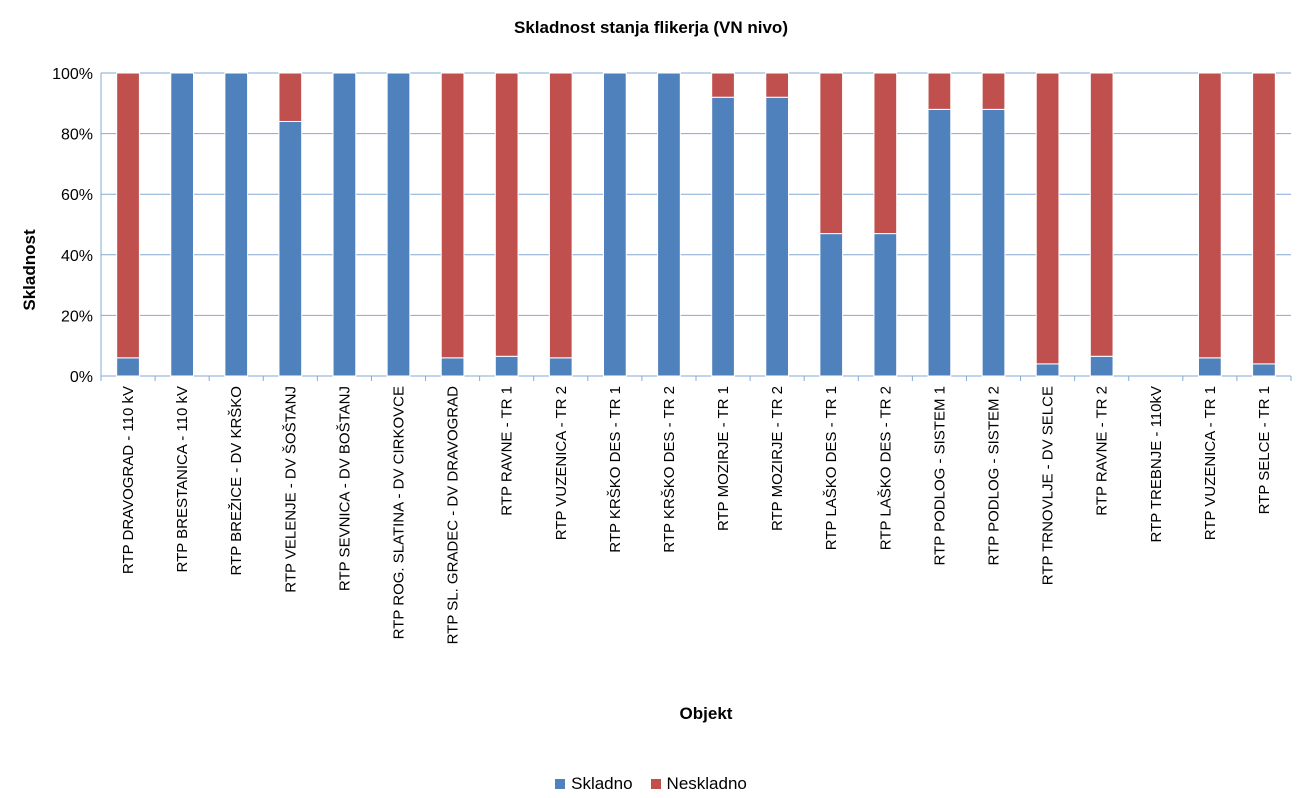  I want to click on x-tick-label: RTP DRAVOGRAD - 110 kV, so click(128, 480).